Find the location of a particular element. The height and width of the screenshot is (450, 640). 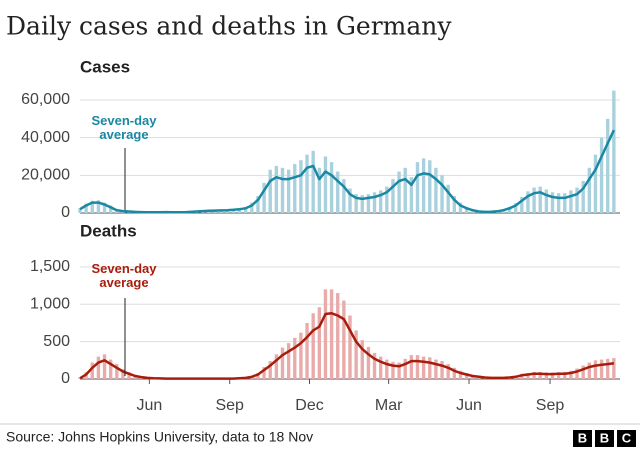

page-title: Daily cases and deaths in Germany is located at coordinates (229, 26).